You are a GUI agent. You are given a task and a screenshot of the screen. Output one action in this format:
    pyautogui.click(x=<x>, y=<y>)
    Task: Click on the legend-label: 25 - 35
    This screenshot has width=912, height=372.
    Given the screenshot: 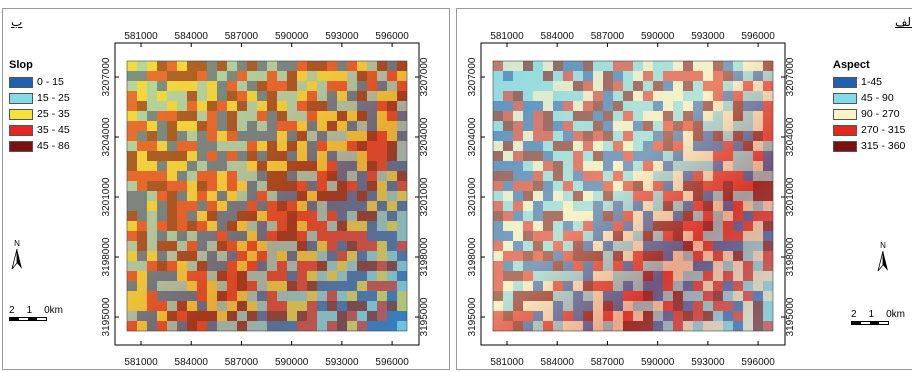 What is the action you would take?
    pyautogui.click(x=53, y=114)
    